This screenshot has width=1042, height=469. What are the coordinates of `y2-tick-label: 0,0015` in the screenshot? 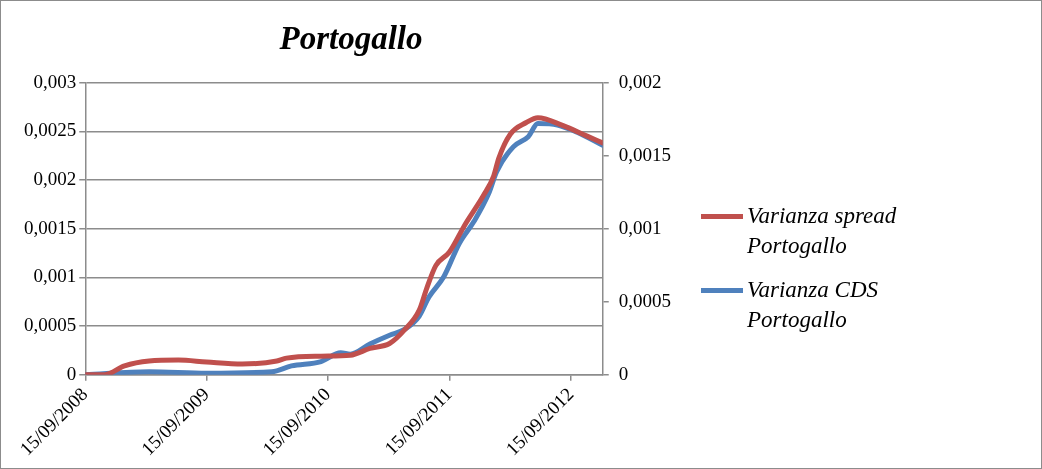 It's located at (644, 154).